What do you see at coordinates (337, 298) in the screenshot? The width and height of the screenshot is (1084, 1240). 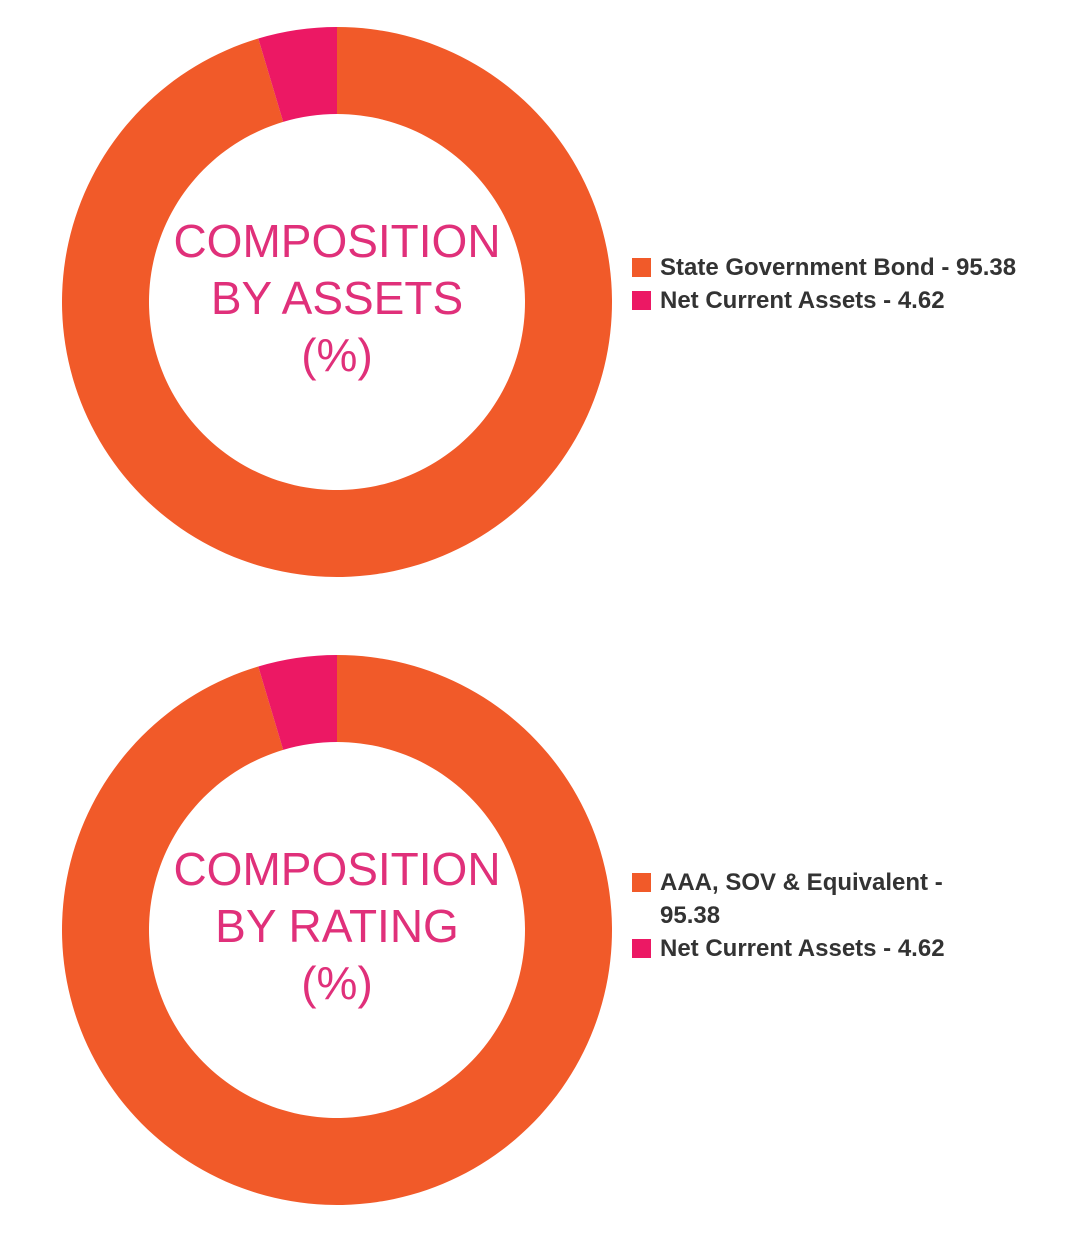 I see `center-title: BY ASSETS` at bounding box center [337, 298].